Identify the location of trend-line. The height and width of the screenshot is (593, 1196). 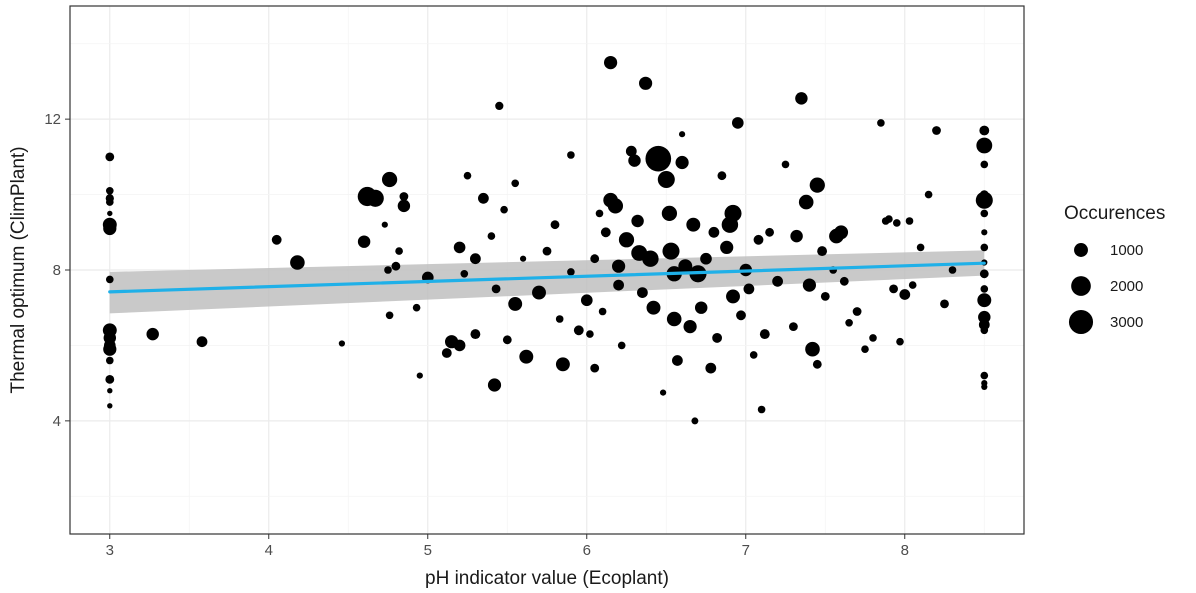
(547, 277).